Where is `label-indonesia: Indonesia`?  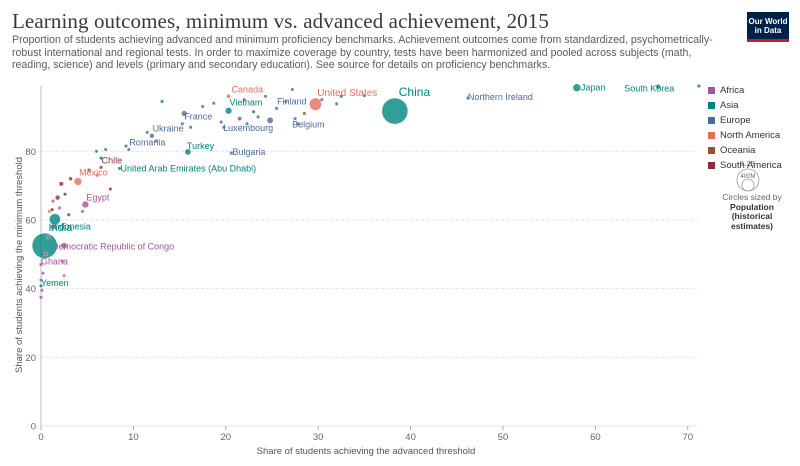
label-indonesia: Indonesia is located at coordinates (71, 226).